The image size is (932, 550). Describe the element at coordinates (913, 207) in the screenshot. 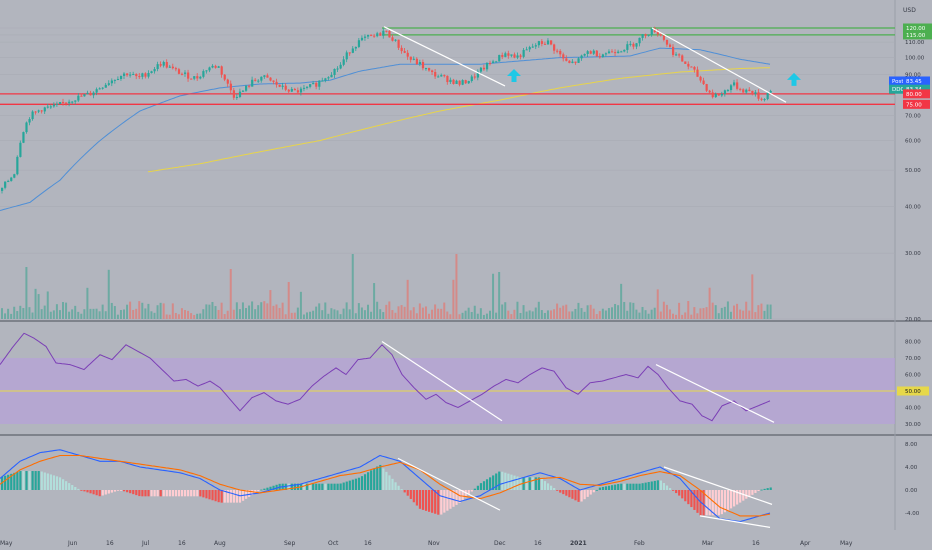

I see `price-tick-label: 40.00` at that location.